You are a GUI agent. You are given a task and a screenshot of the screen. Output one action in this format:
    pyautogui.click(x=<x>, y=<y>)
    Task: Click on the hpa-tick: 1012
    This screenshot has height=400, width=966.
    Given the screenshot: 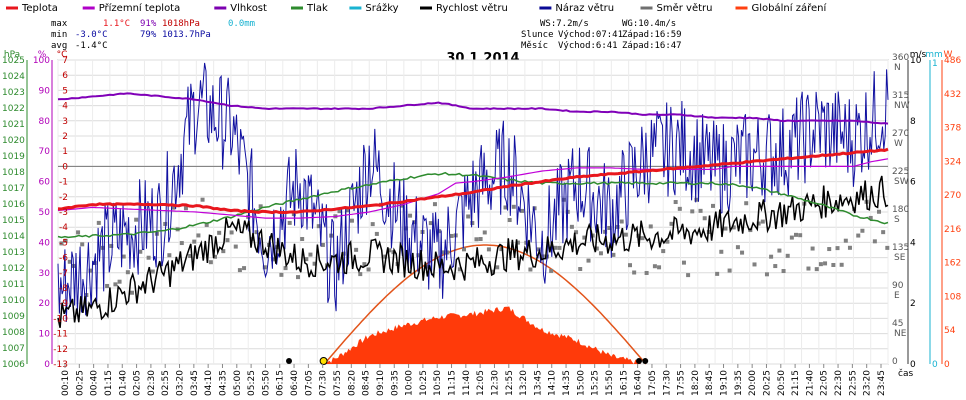 What is the action you would take?
    pyautogui.click(x=13, y=269)
    